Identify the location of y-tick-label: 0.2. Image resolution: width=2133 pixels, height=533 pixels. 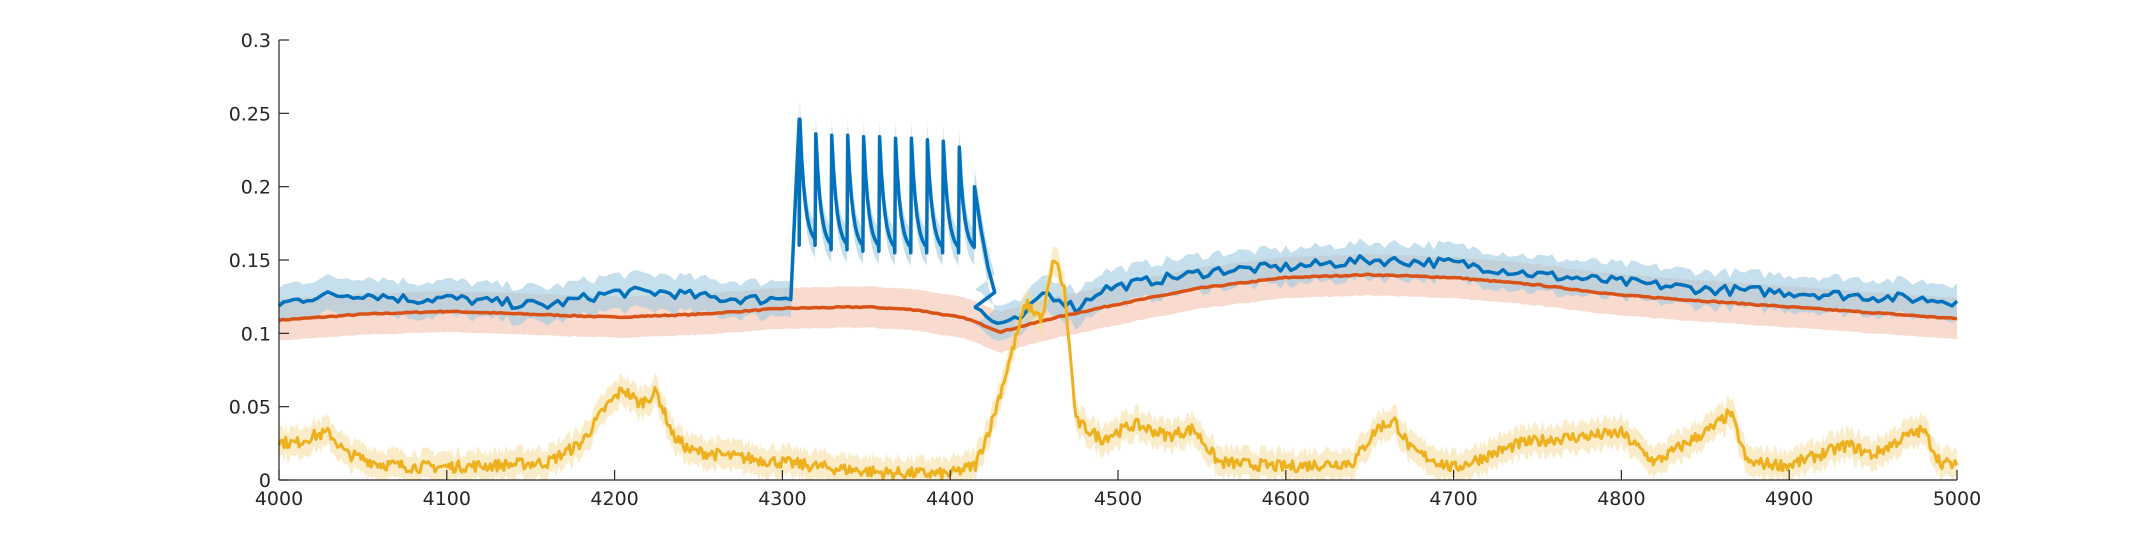
(256, 188).